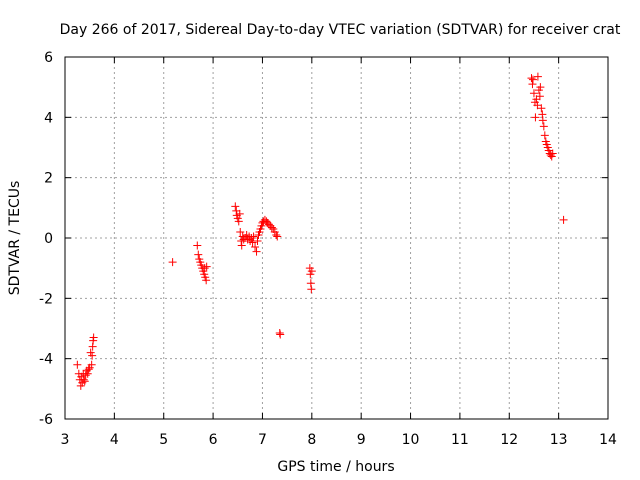  Describe the element at coordinates (559, 440) in the screenshot. I see `x-tick-label: 13` at that location.